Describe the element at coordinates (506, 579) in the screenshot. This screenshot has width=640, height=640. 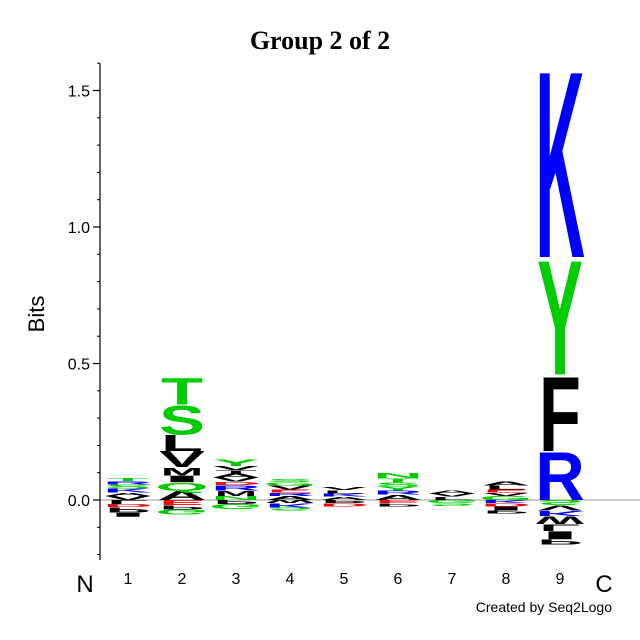
I see `x-tick-label: 8` at that location.